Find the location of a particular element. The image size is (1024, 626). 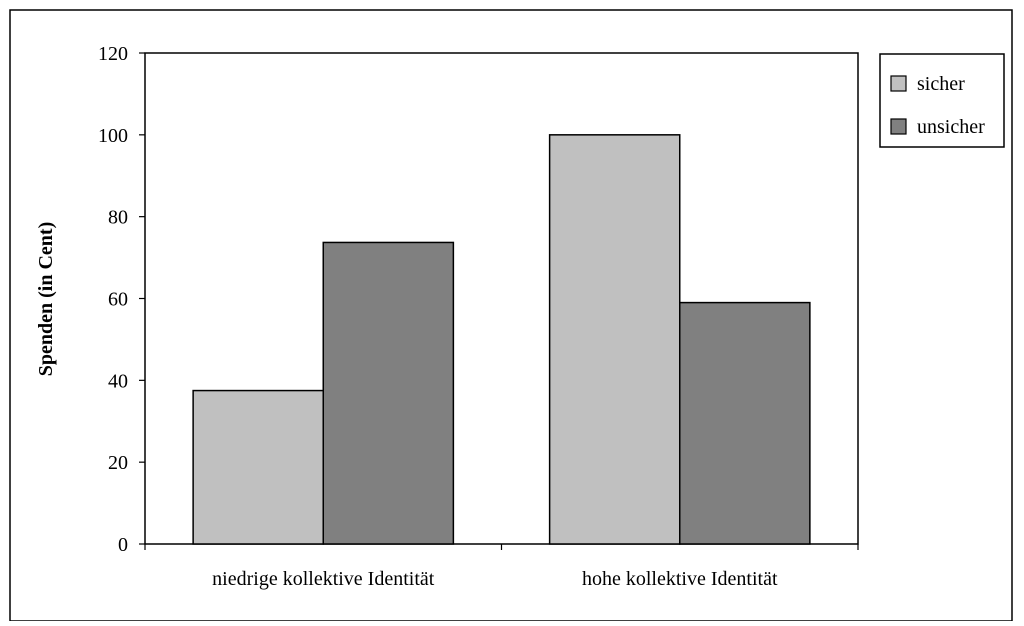

legend-swatch-sicher is located at coordinates (898, 83).